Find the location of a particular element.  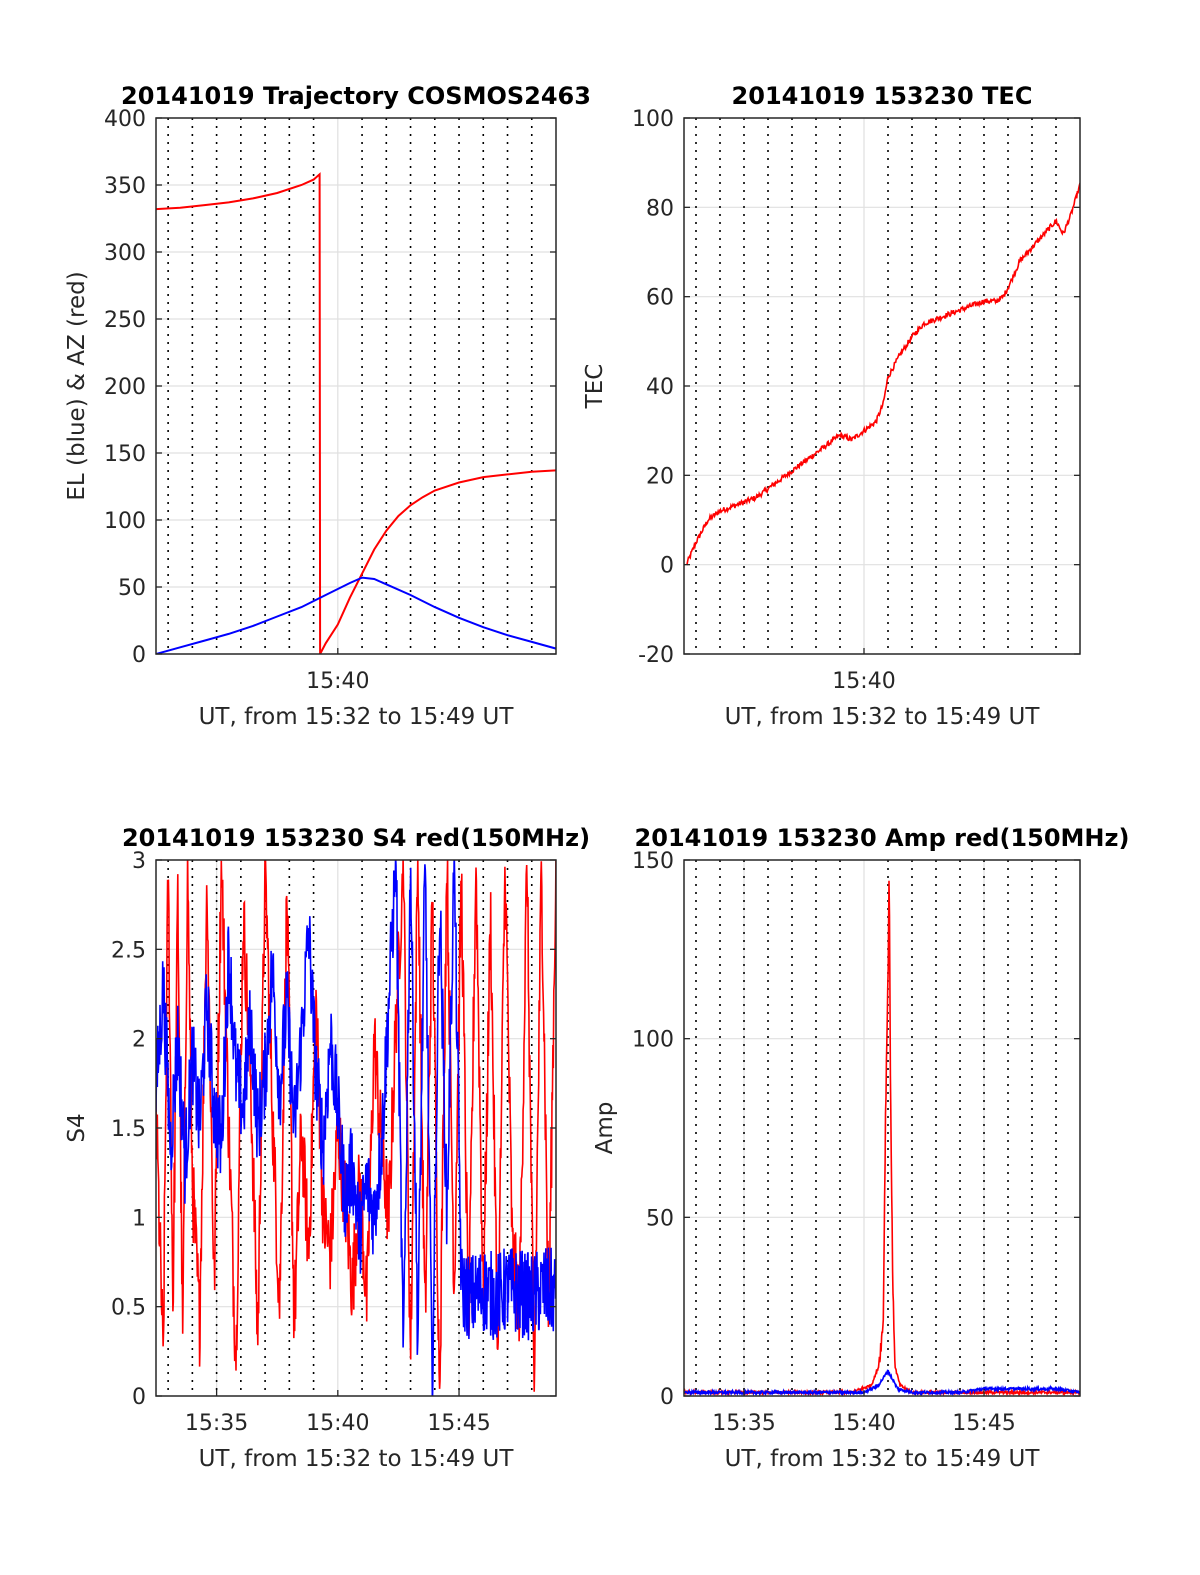

chart-title: 20141019 Trajectory COSMOS2463 is located at coordinates (356, 96).